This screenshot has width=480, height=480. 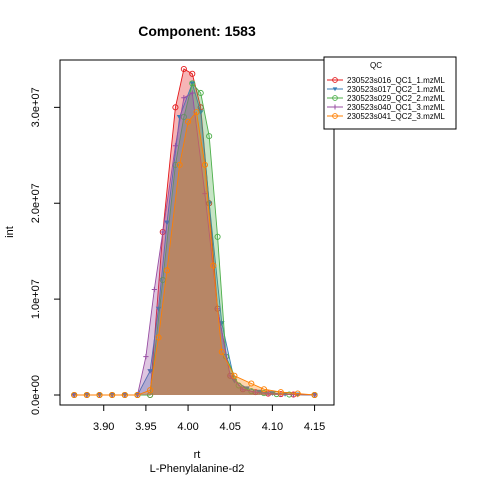 What do you see at coordinates (209, 419) in the screenshot?
I see `x-axis: 3.90 3.95 4.00 4.05 4.10 4.15` at bounding box center [209, 419].